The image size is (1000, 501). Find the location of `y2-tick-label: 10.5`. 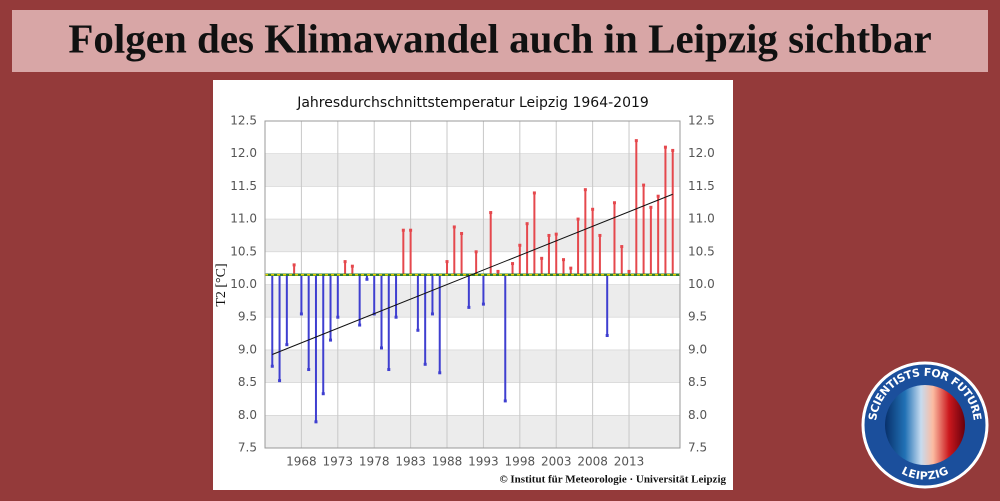

y2-tick-label: 10.5 is located at coordinates (701, 251).